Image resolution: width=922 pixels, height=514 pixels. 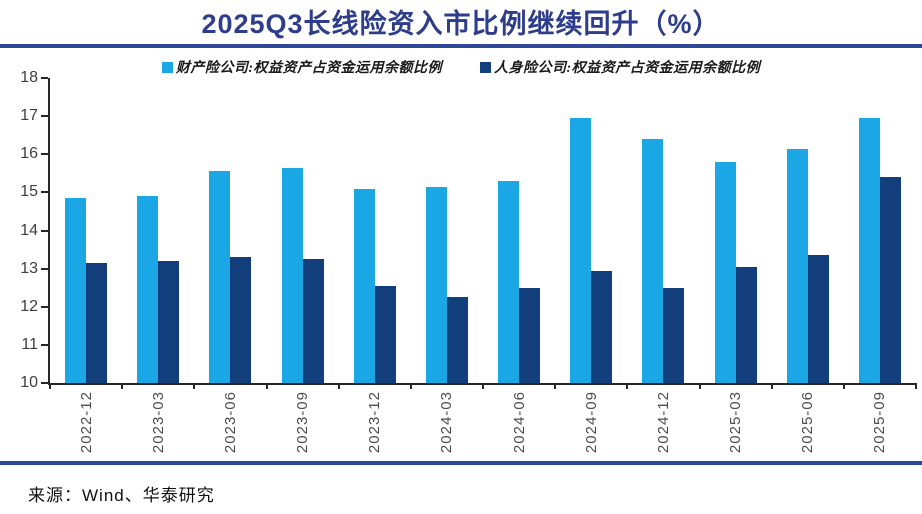 I want to click on chart-title: 2025Q3长线险资入市比例继续回升（%）, so click(x=461, y=24).